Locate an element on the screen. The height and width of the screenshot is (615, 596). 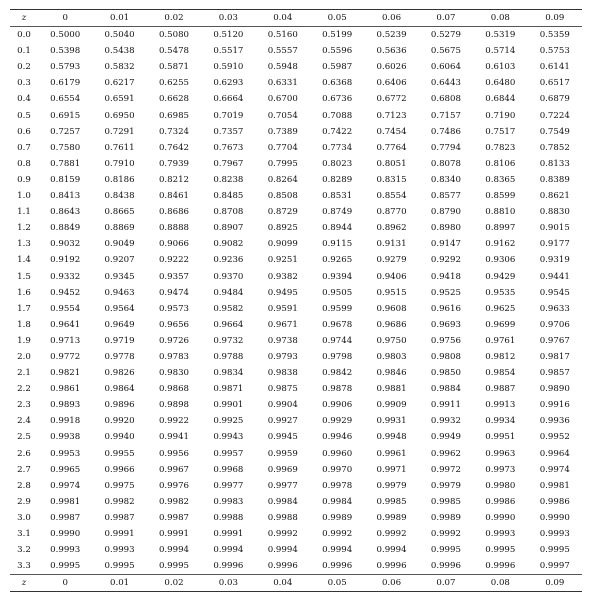
probability-cell: 0.9686 is located at coordinates (391, 324).